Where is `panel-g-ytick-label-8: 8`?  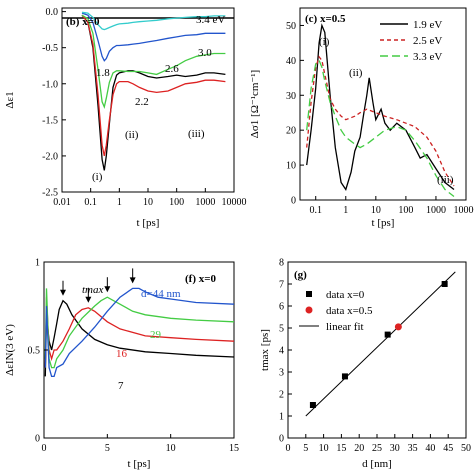 panel-g-ytick-label-8: 8 is located at coordinates (281, 263).